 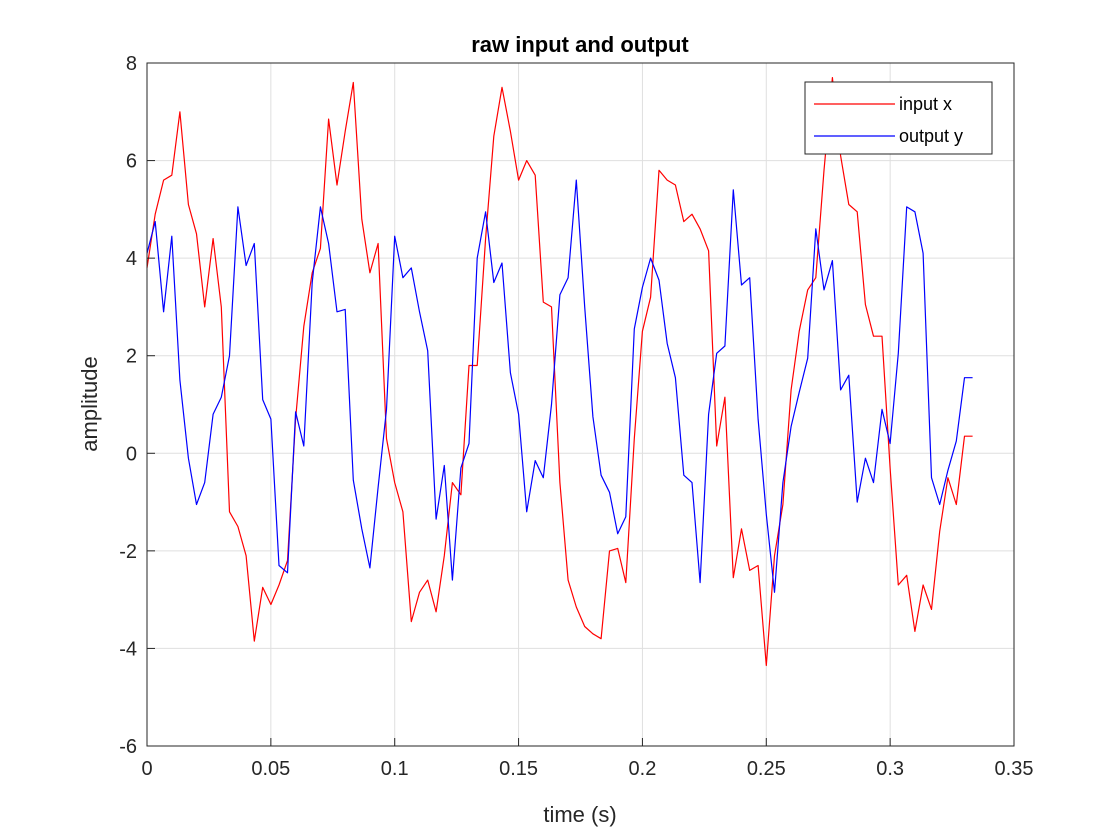 What do you see at coordinates (579, 814) in the screenshot?
I see `x-axis-label: time (s)` at bounding box center [579, 814].